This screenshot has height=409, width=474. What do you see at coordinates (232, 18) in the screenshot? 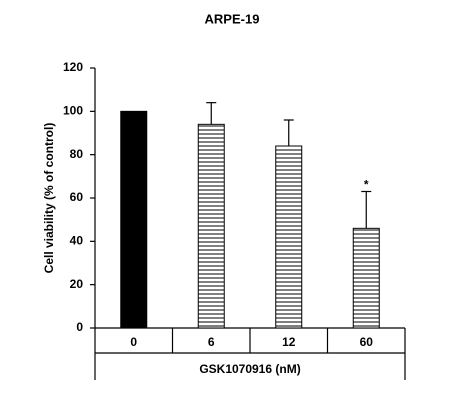
I see `chart-title: ARPE-19` at bounding box center [232, 18].